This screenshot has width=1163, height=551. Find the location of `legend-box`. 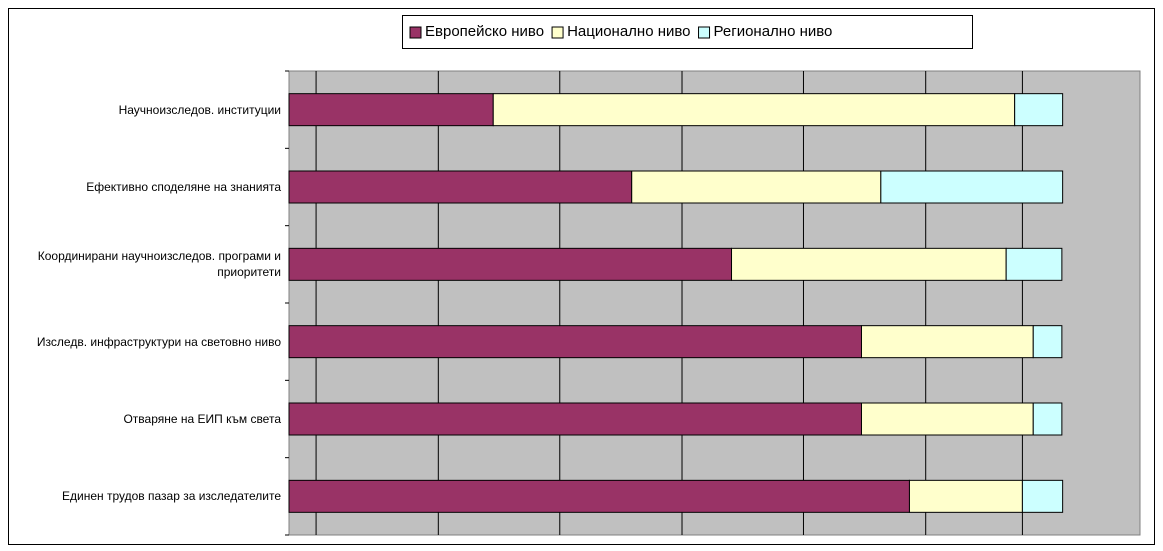

legend-box is located at coordinates (687, 32).